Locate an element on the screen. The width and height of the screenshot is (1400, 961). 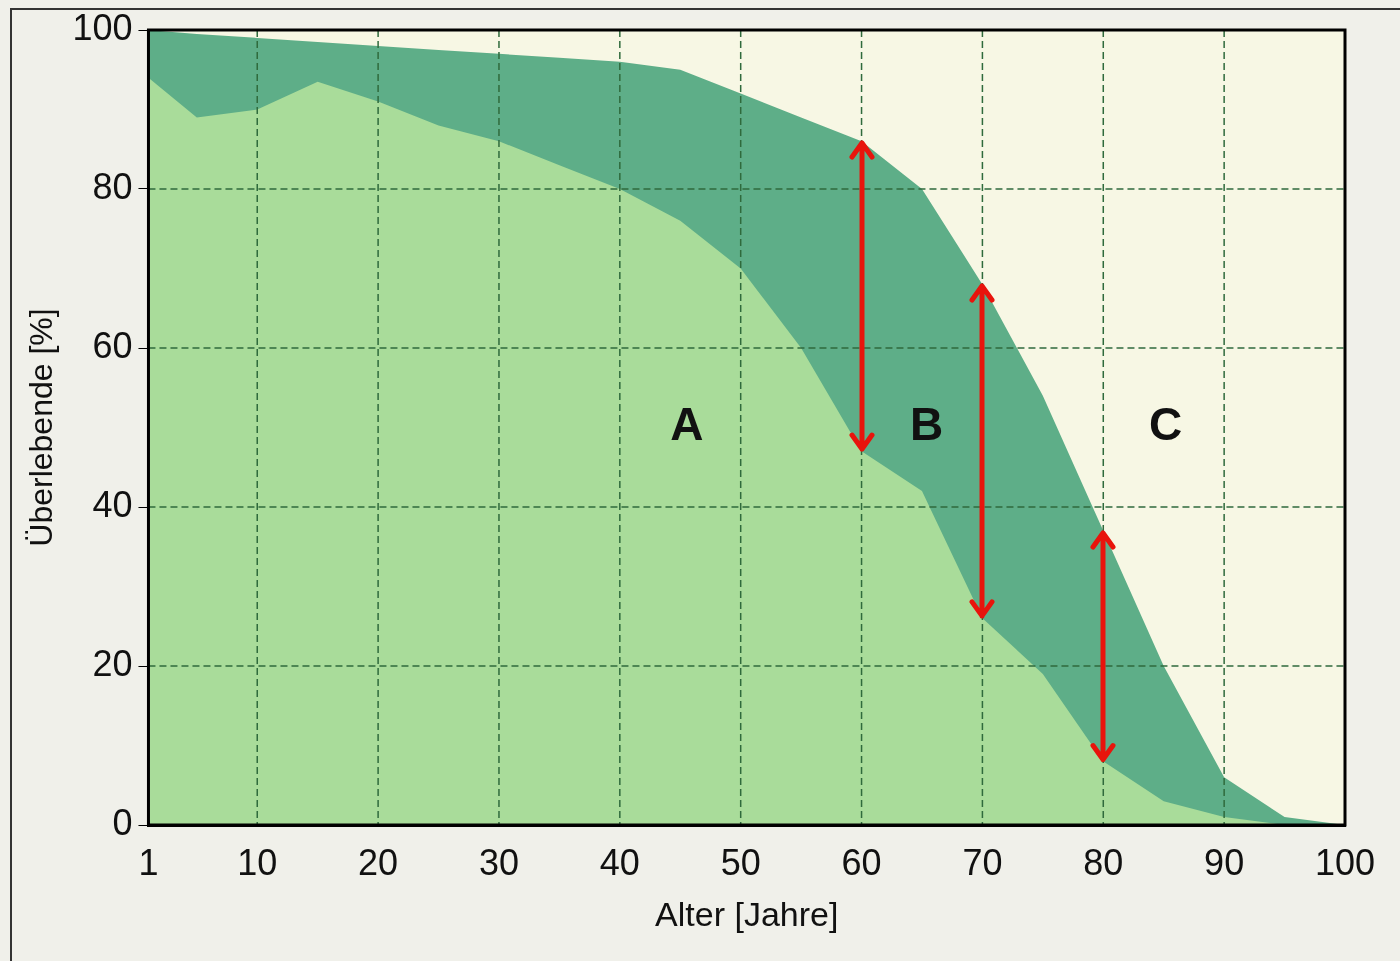
y-tick-label: 80 is located at coordinates (112, 186).